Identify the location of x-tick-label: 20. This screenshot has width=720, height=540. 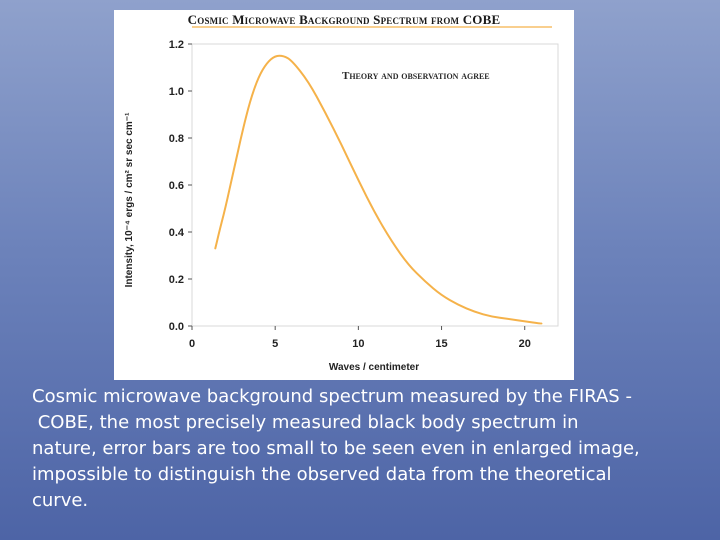
(525, 344).